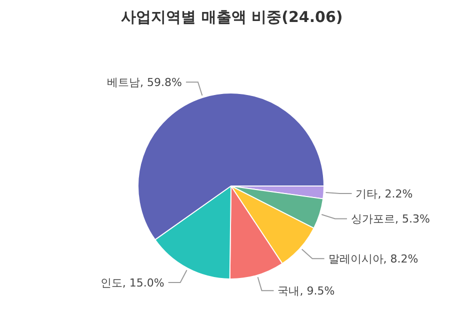 The image size is (464, 328). I want to click on slice-label: 기타, 2.2%, so click(384, 194).